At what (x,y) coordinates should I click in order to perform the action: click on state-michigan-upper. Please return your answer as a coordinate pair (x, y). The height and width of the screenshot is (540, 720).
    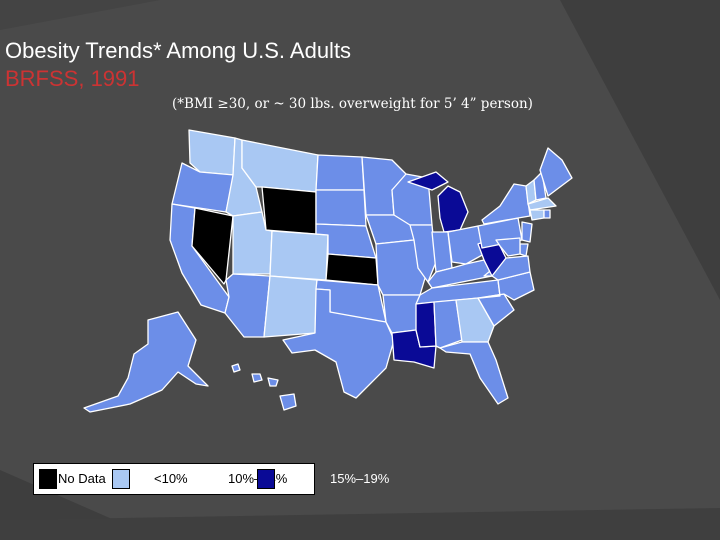
    Looking at the image, I should click on (428, 181).